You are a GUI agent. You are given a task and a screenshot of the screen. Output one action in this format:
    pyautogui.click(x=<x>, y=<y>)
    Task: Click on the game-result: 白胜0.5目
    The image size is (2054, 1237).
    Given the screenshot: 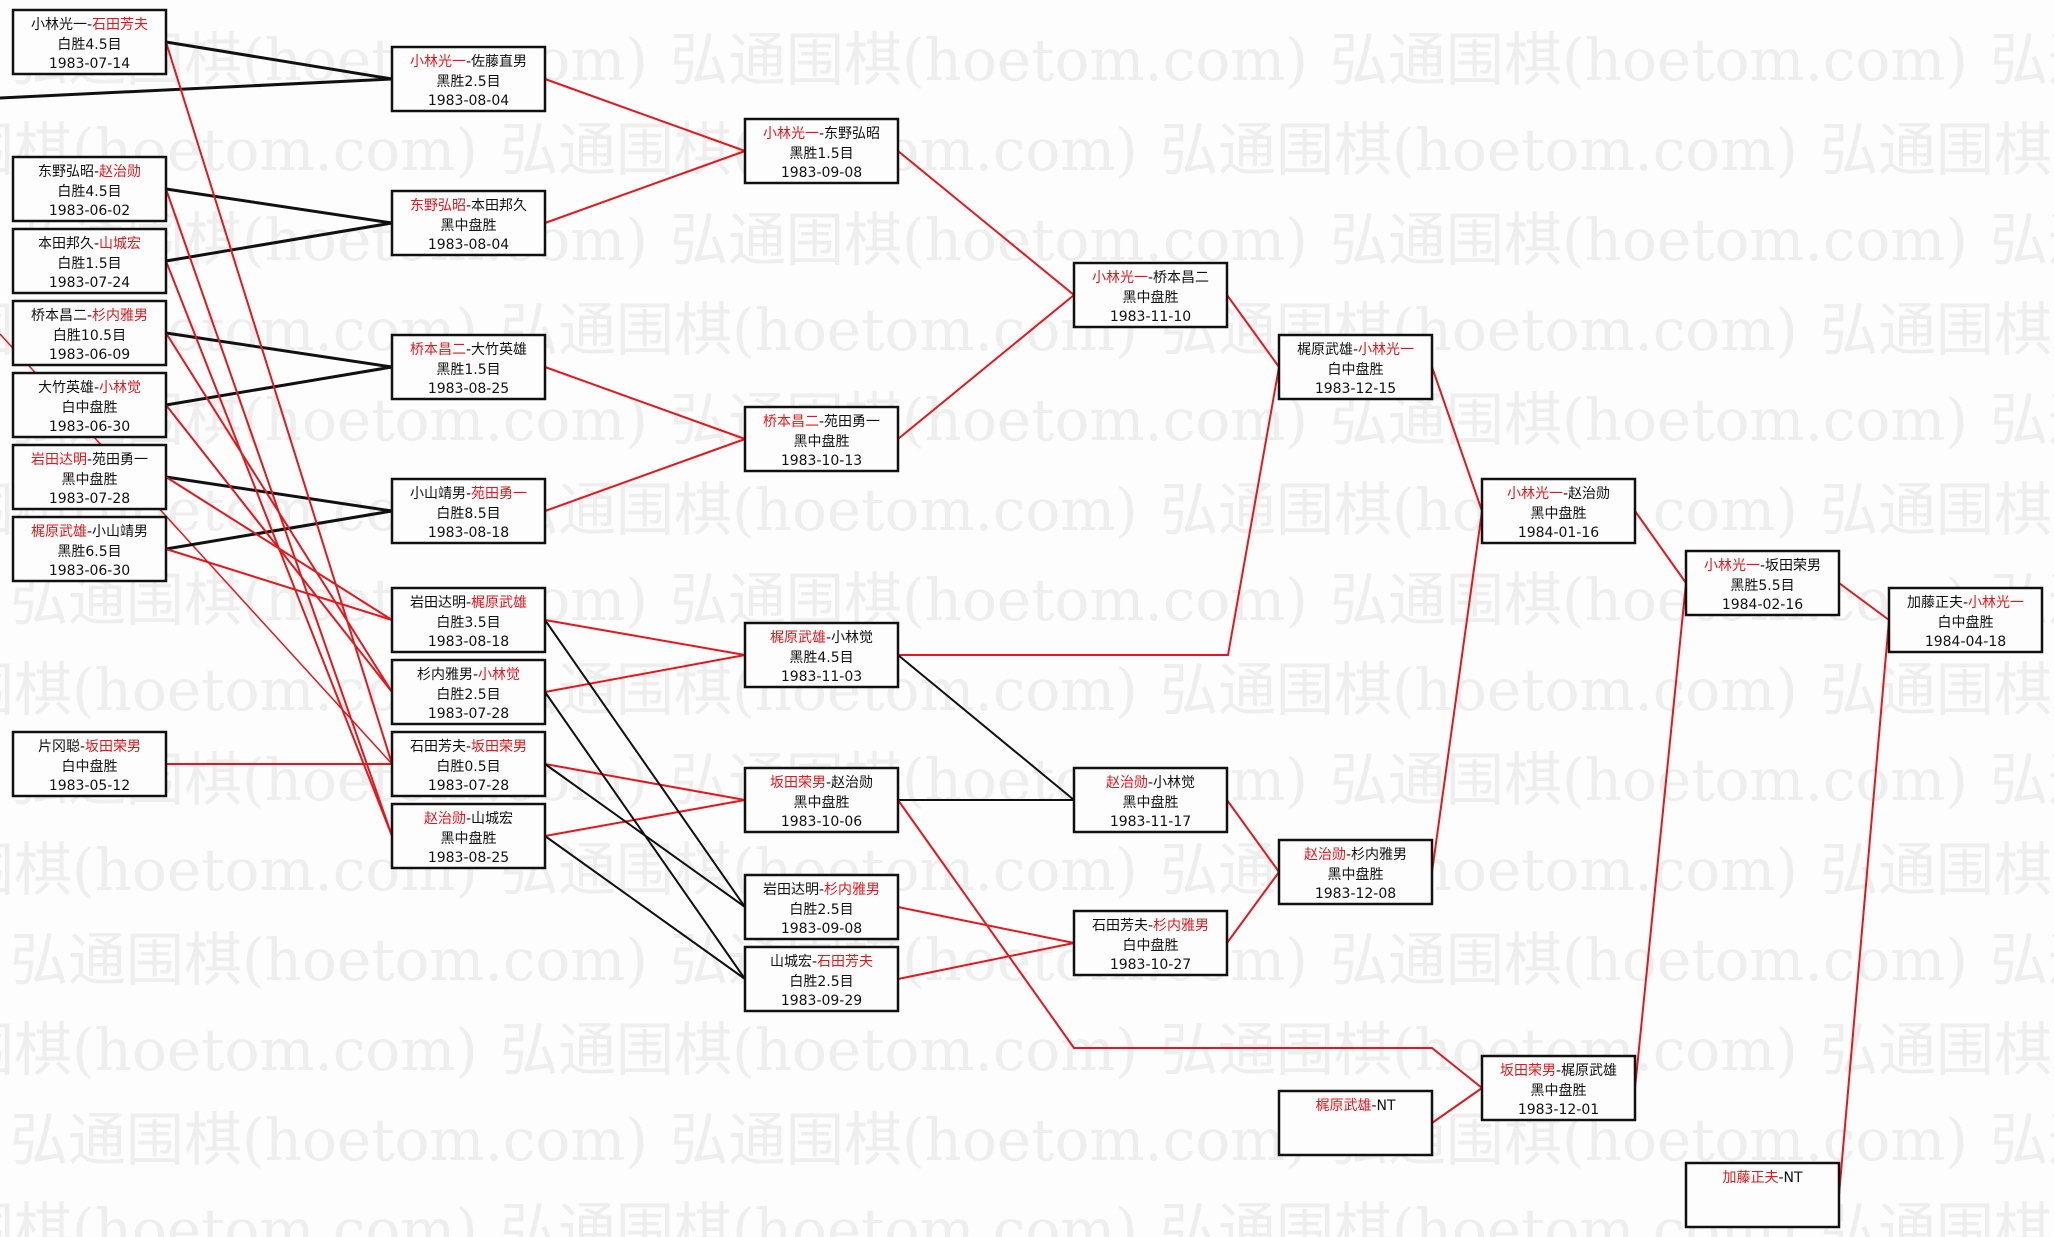 What is the action you would take?
    pyautogui.click(x=468, y=767)
    